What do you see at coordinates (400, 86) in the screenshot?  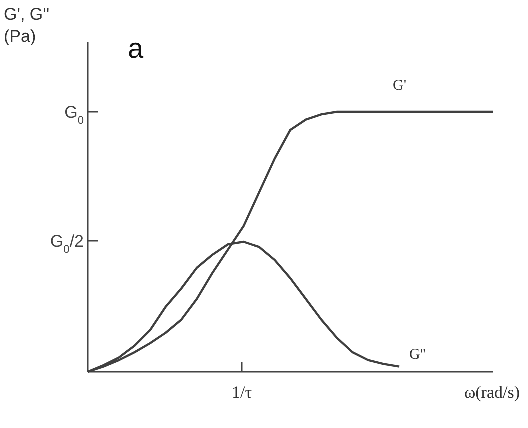 I see `series-label: G'` at bounding box center [400, 86].